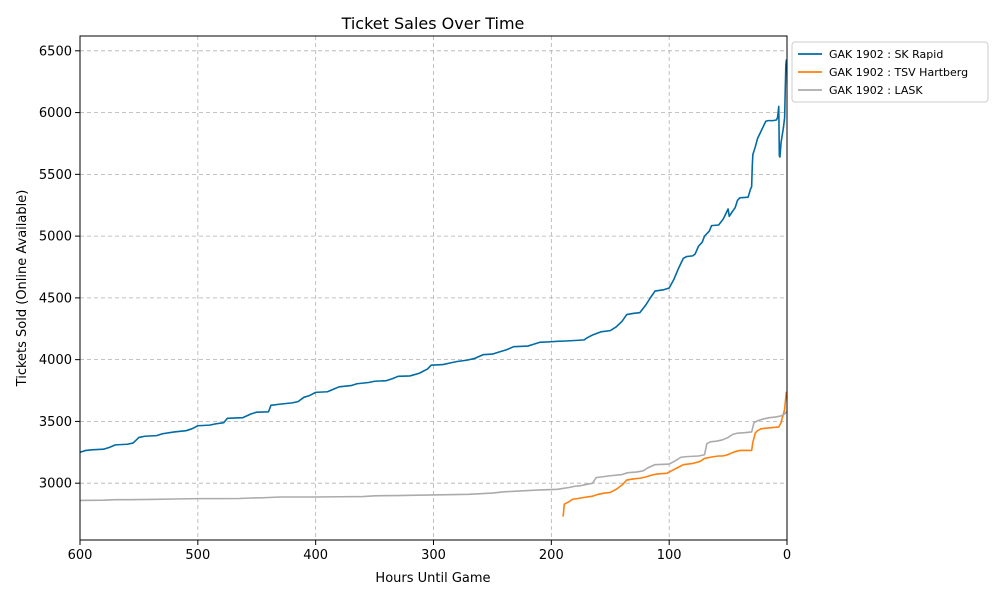  What do you see at coordinates (55, 175) in the screenshot?
I see `y-tick-label: 5500` at bounding box center [55, 175].